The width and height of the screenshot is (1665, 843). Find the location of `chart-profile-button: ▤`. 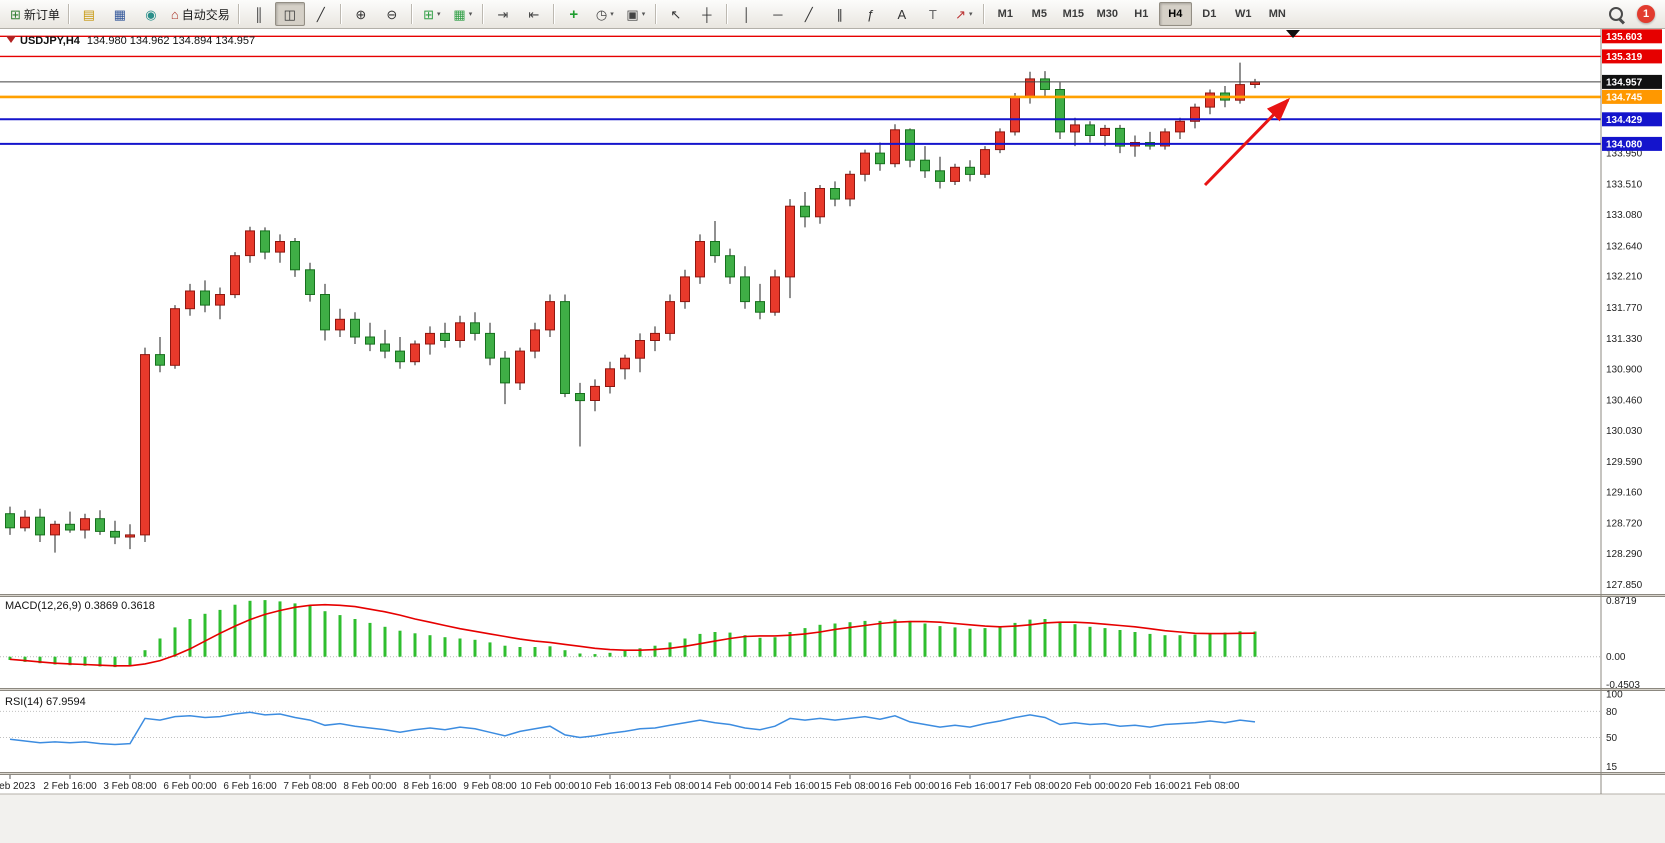

chart-profile-button: ▤ is located at coordinates (89, 14).